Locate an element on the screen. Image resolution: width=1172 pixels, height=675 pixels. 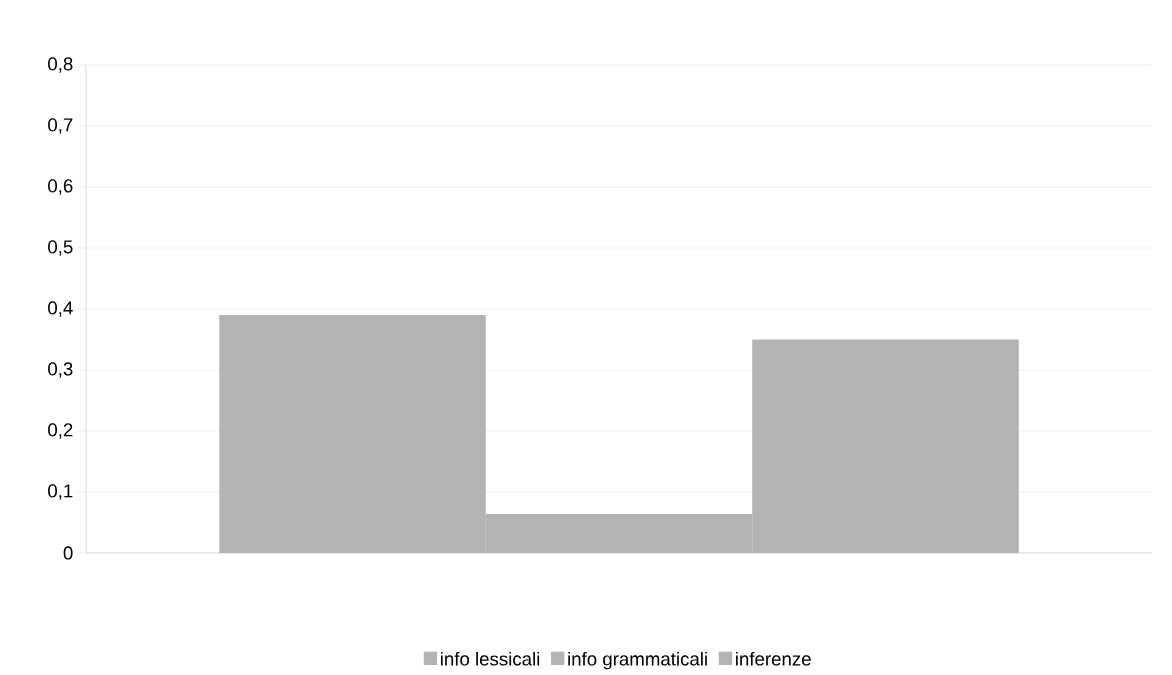
y-tick-label: 0,5 is located at coordinates (60, 248).